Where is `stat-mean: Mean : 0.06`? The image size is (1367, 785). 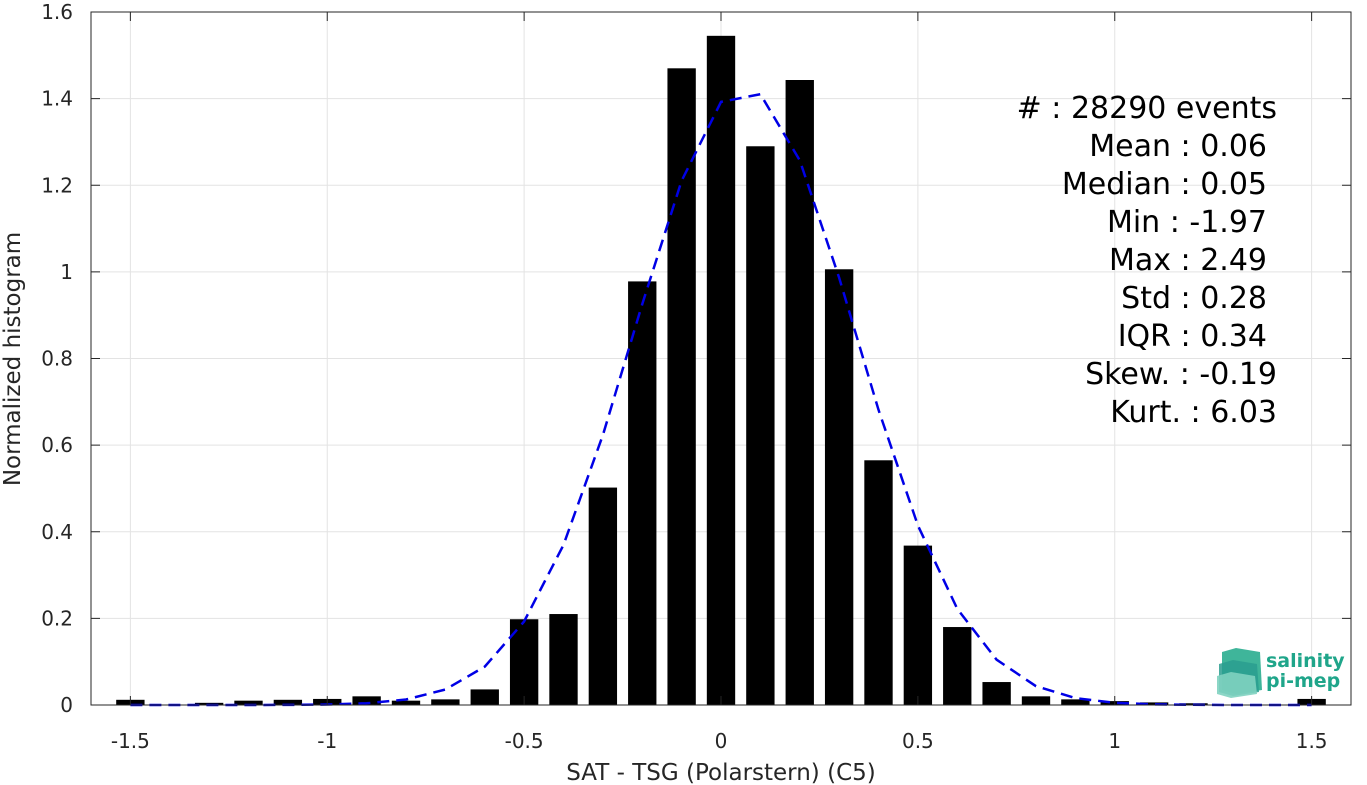 stat-mean: Mean : 0.06 is located at coordinates (1178, 146).